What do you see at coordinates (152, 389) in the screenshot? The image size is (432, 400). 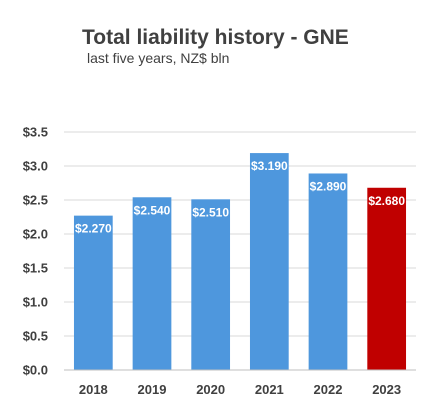 I see `x-tick-label-2019: 2019` at bounding box center [152, 389].